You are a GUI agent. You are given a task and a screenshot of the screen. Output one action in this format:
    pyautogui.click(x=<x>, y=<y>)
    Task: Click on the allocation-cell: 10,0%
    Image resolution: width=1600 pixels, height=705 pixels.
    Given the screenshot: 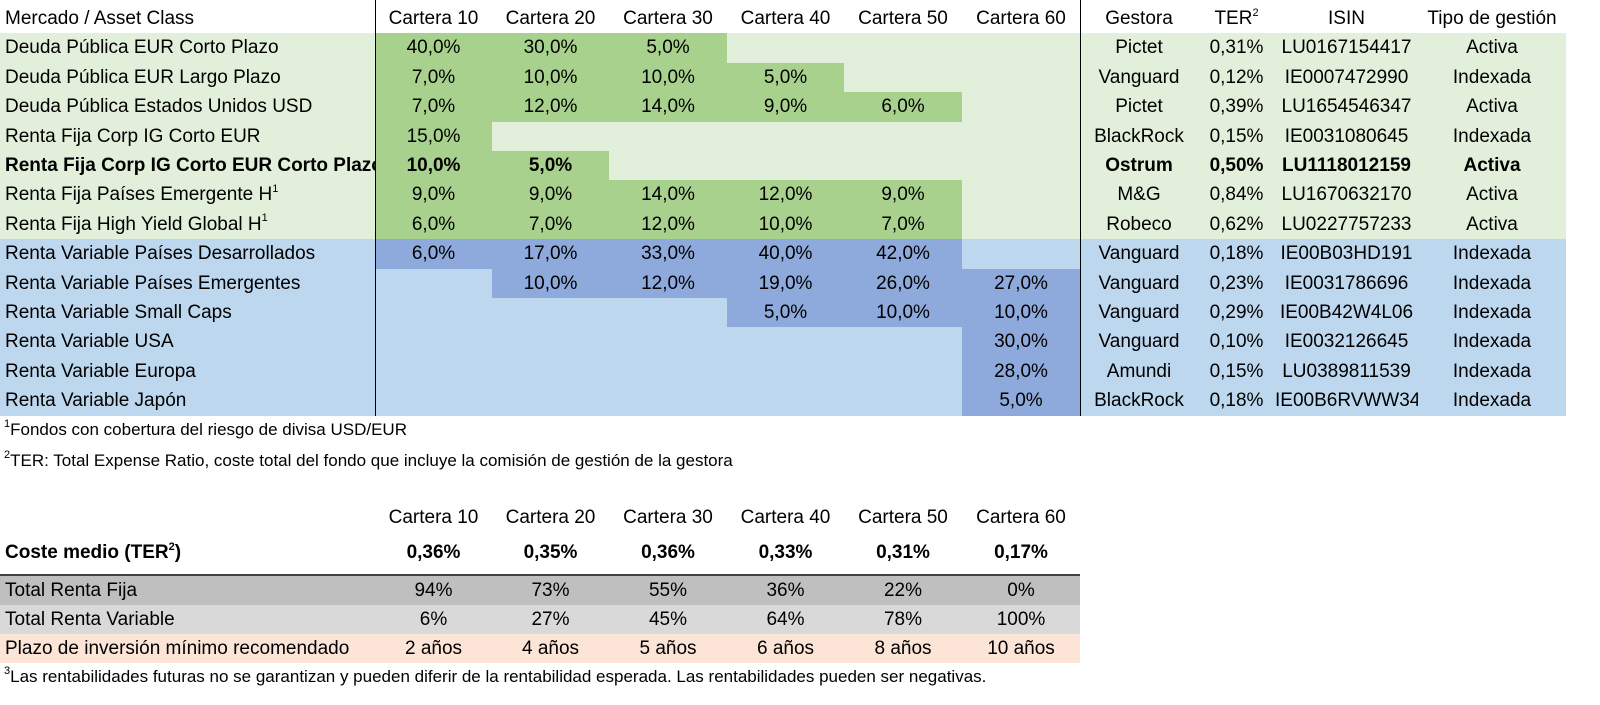 What is the action you would take?
    pyautogui.click(x=903, y=313)
    